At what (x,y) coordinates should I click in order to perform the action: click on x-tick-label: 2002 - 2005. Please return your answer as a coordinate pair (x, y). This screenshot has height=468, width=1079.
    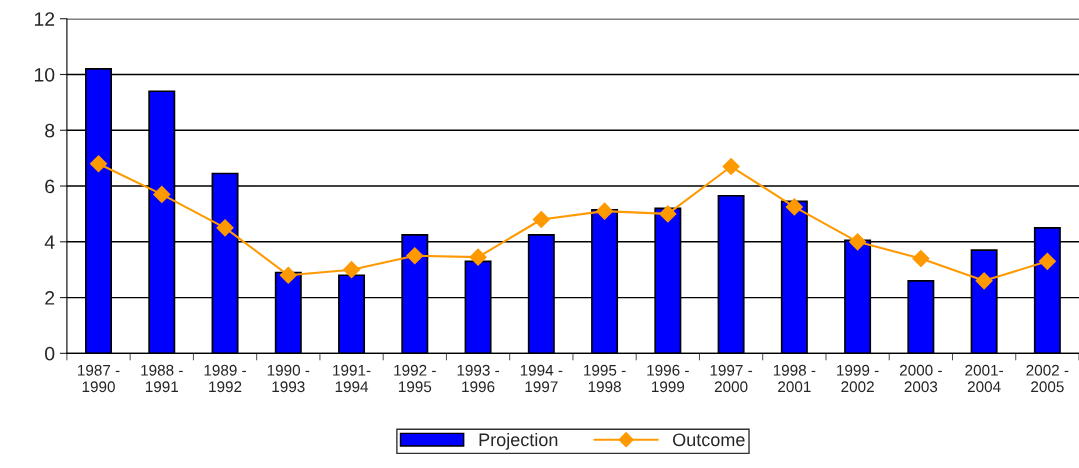
    Looking at the image, I should click on (1047, 378).